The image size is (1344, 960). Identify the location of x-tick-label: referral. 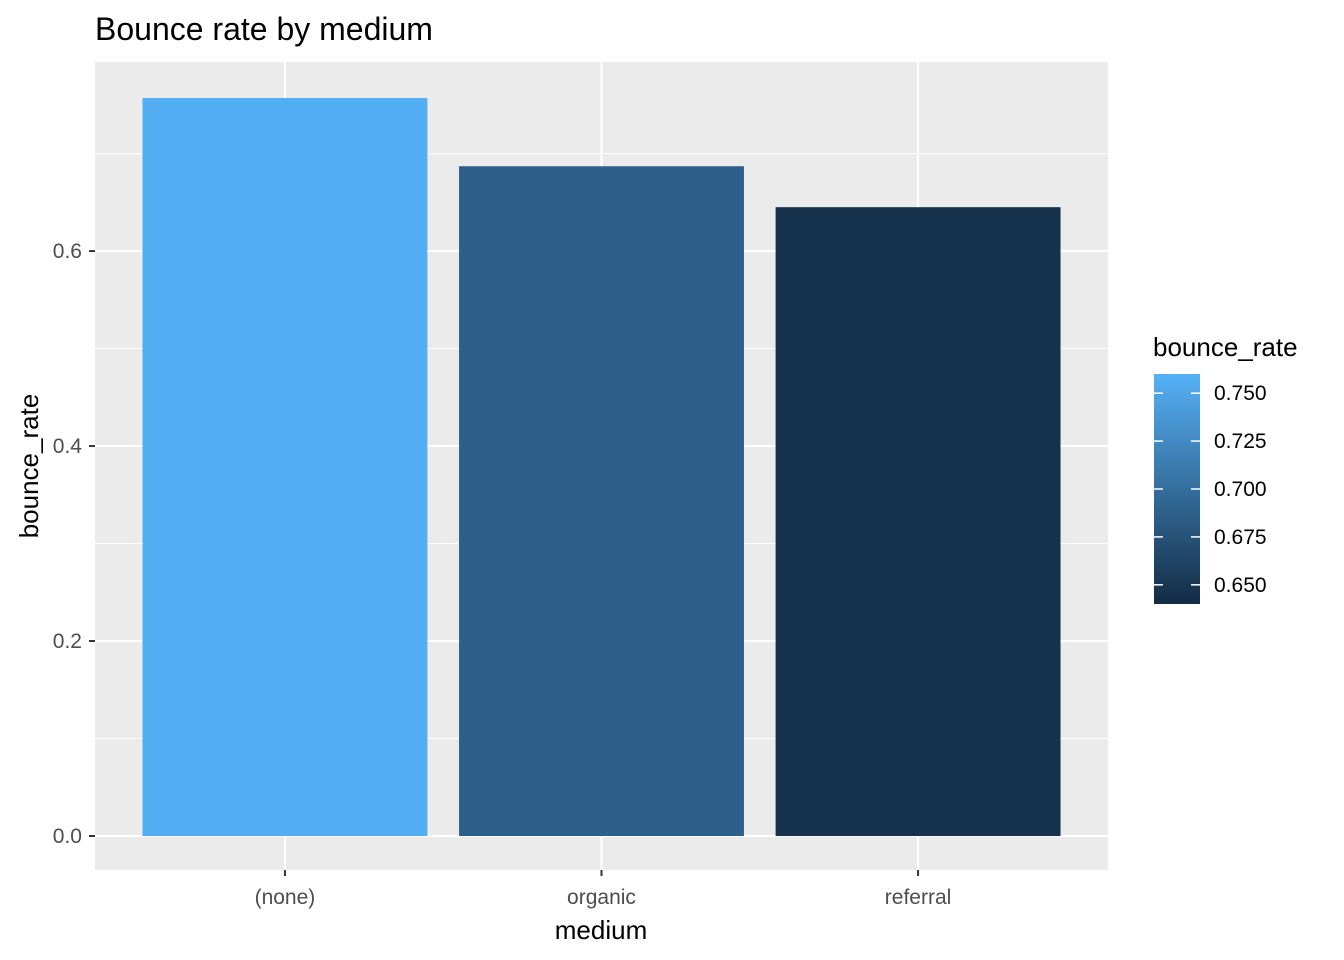
(918, 897).